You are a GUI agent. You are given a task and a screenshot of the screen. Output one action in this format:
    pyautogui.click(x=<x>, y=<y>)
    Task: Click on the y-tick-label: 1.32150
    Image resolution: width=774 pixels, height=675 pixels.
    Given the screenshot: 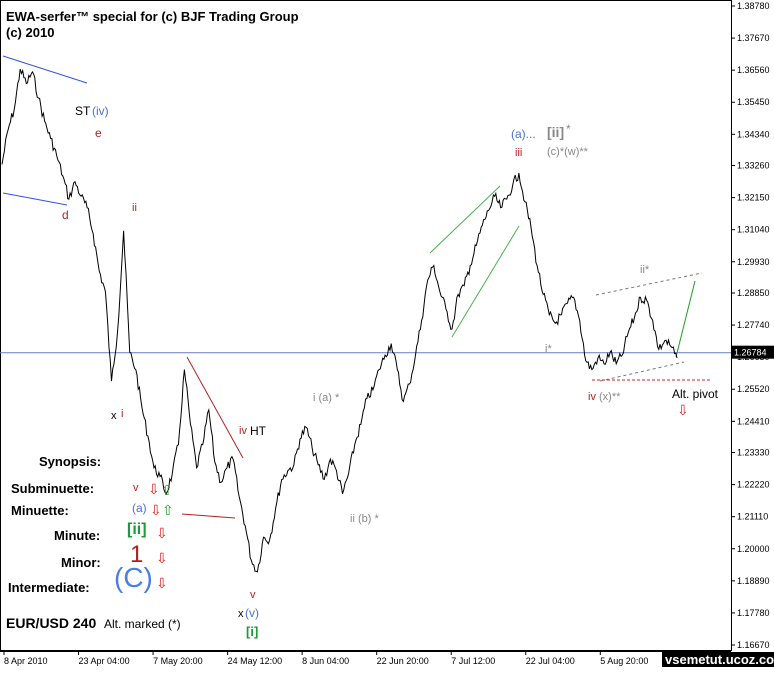 What is the action you would take?
    pyautogui.click(x=753, y=198)
    